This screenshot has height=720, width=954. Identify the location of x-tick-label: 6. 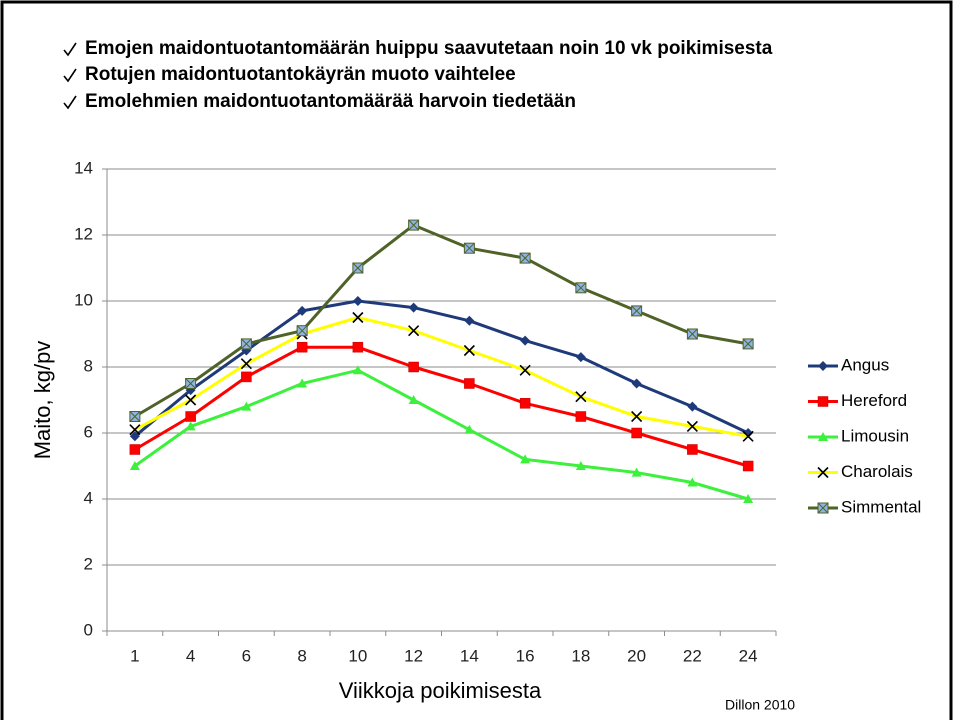
(246, 655).